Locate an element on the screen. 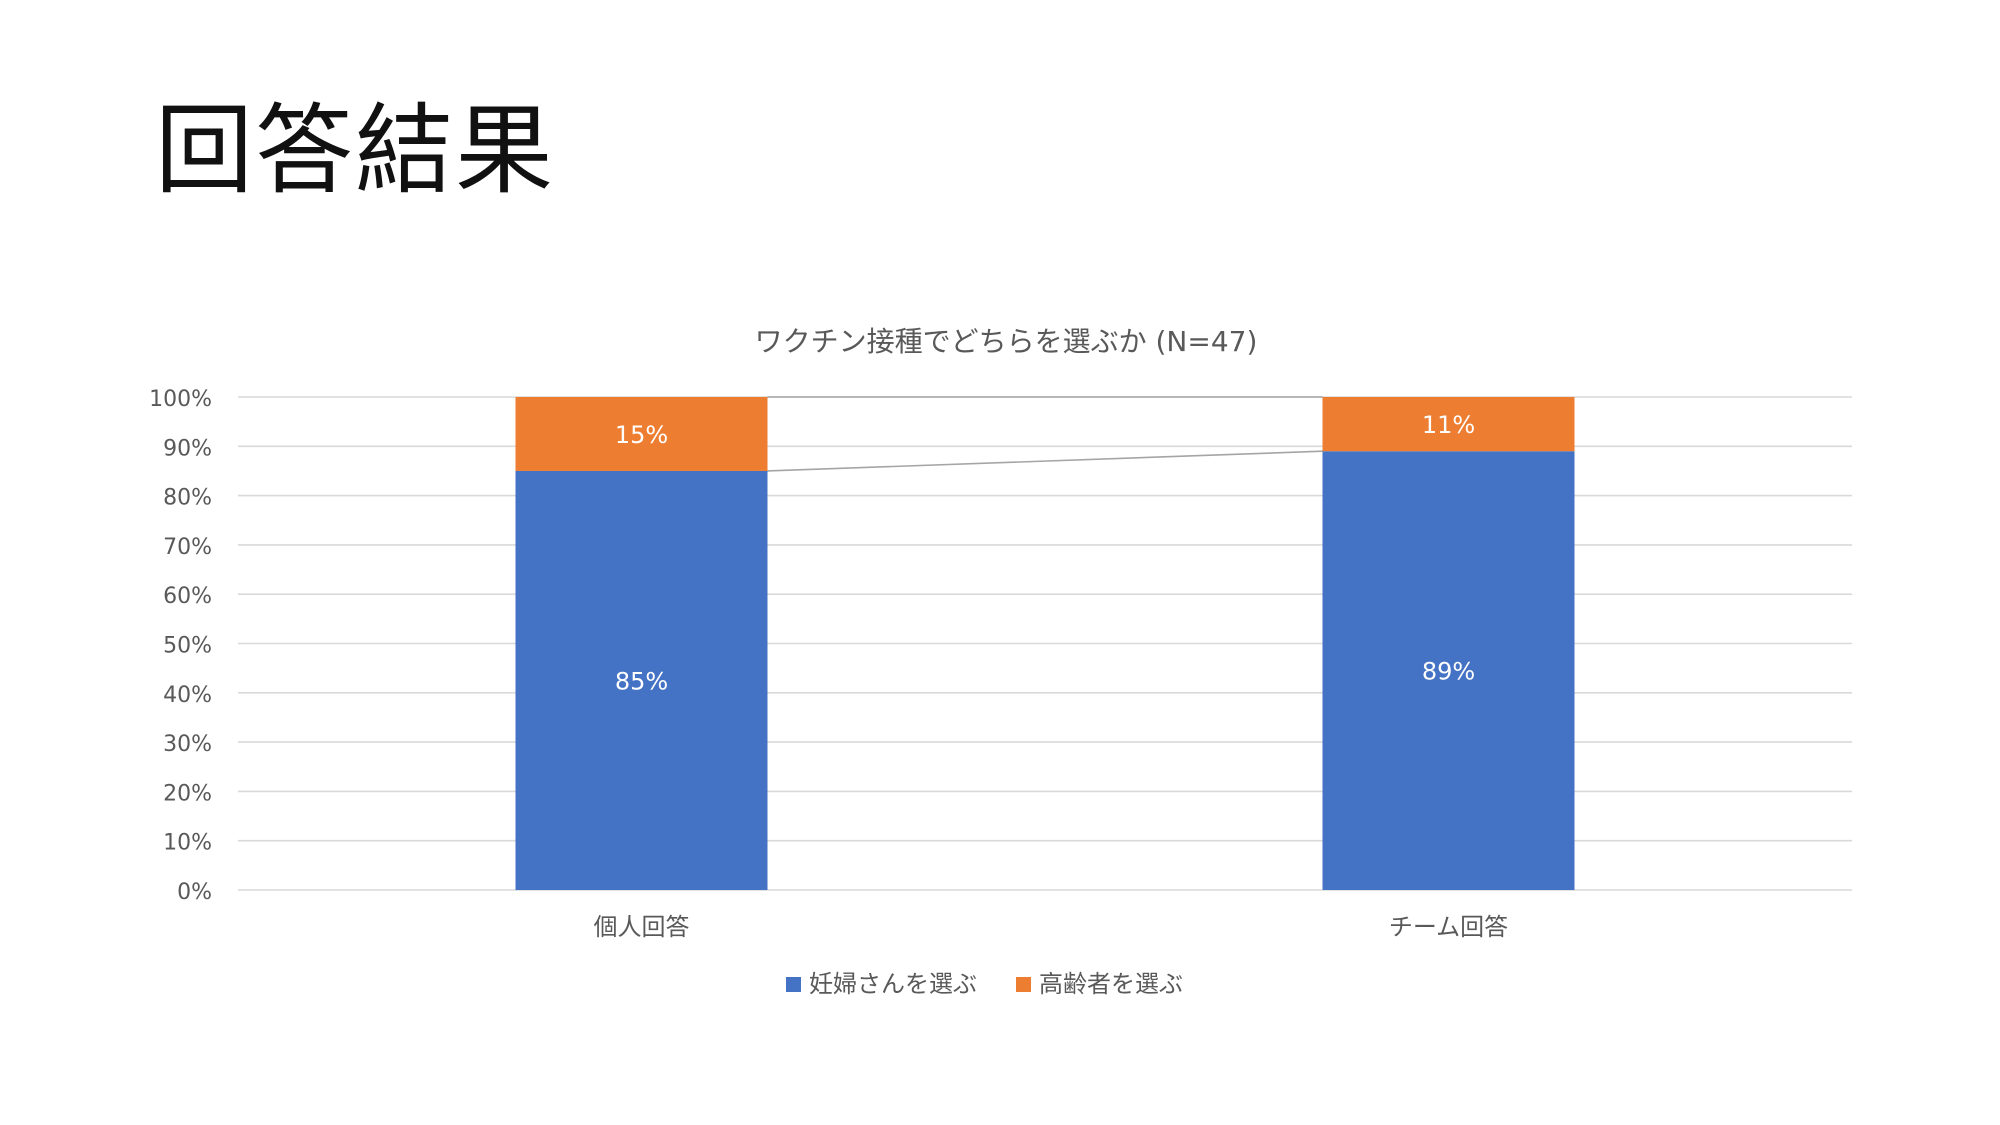 The height and width of the screenshot is (1125, 2000). legend: 妊婦さんを選ぶ 高齢者を選ぶ is located at coordinates (984, 984).